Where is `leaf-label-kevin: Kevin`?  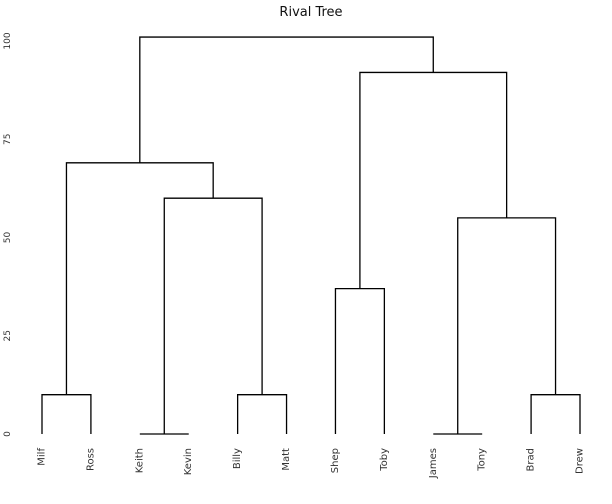
leaf-label-kevin: Kevin is located at coordinates (188, 461).